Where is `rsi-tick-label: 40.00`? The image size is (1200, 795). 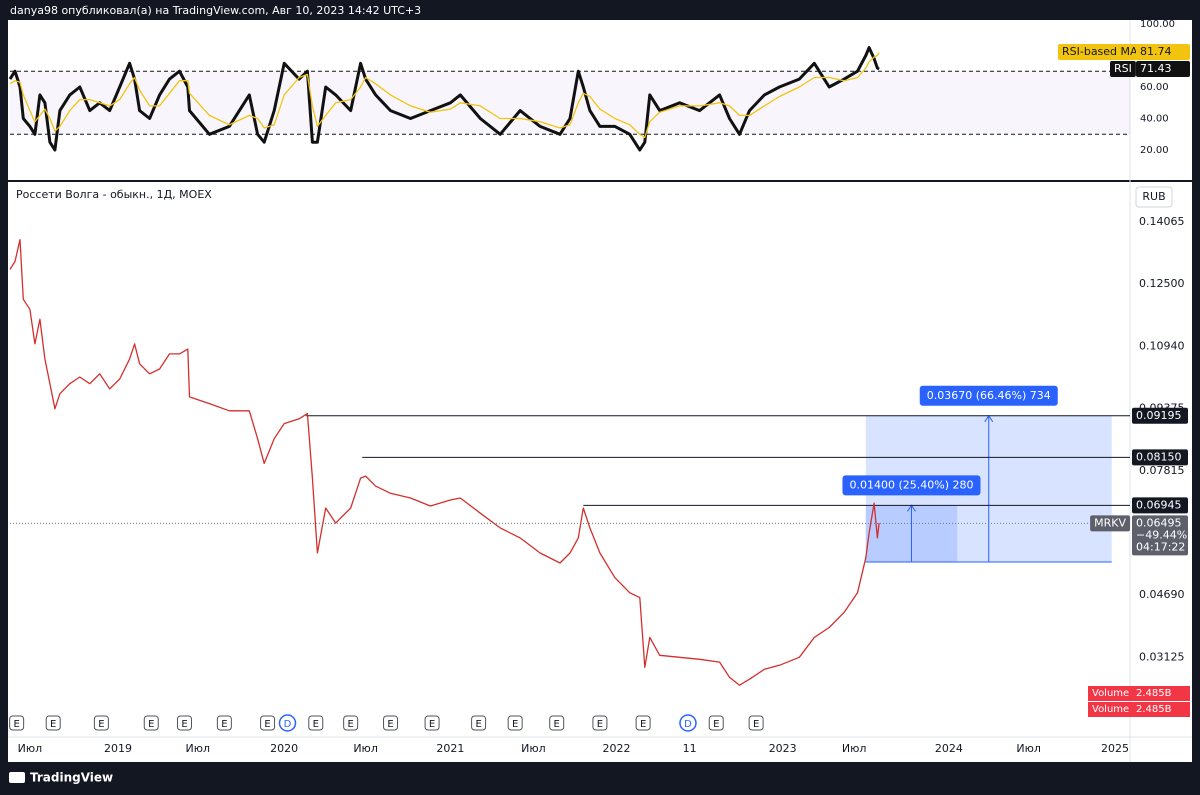
rsi-tick-label: 40.00 is located at coordinates (1154, 119).